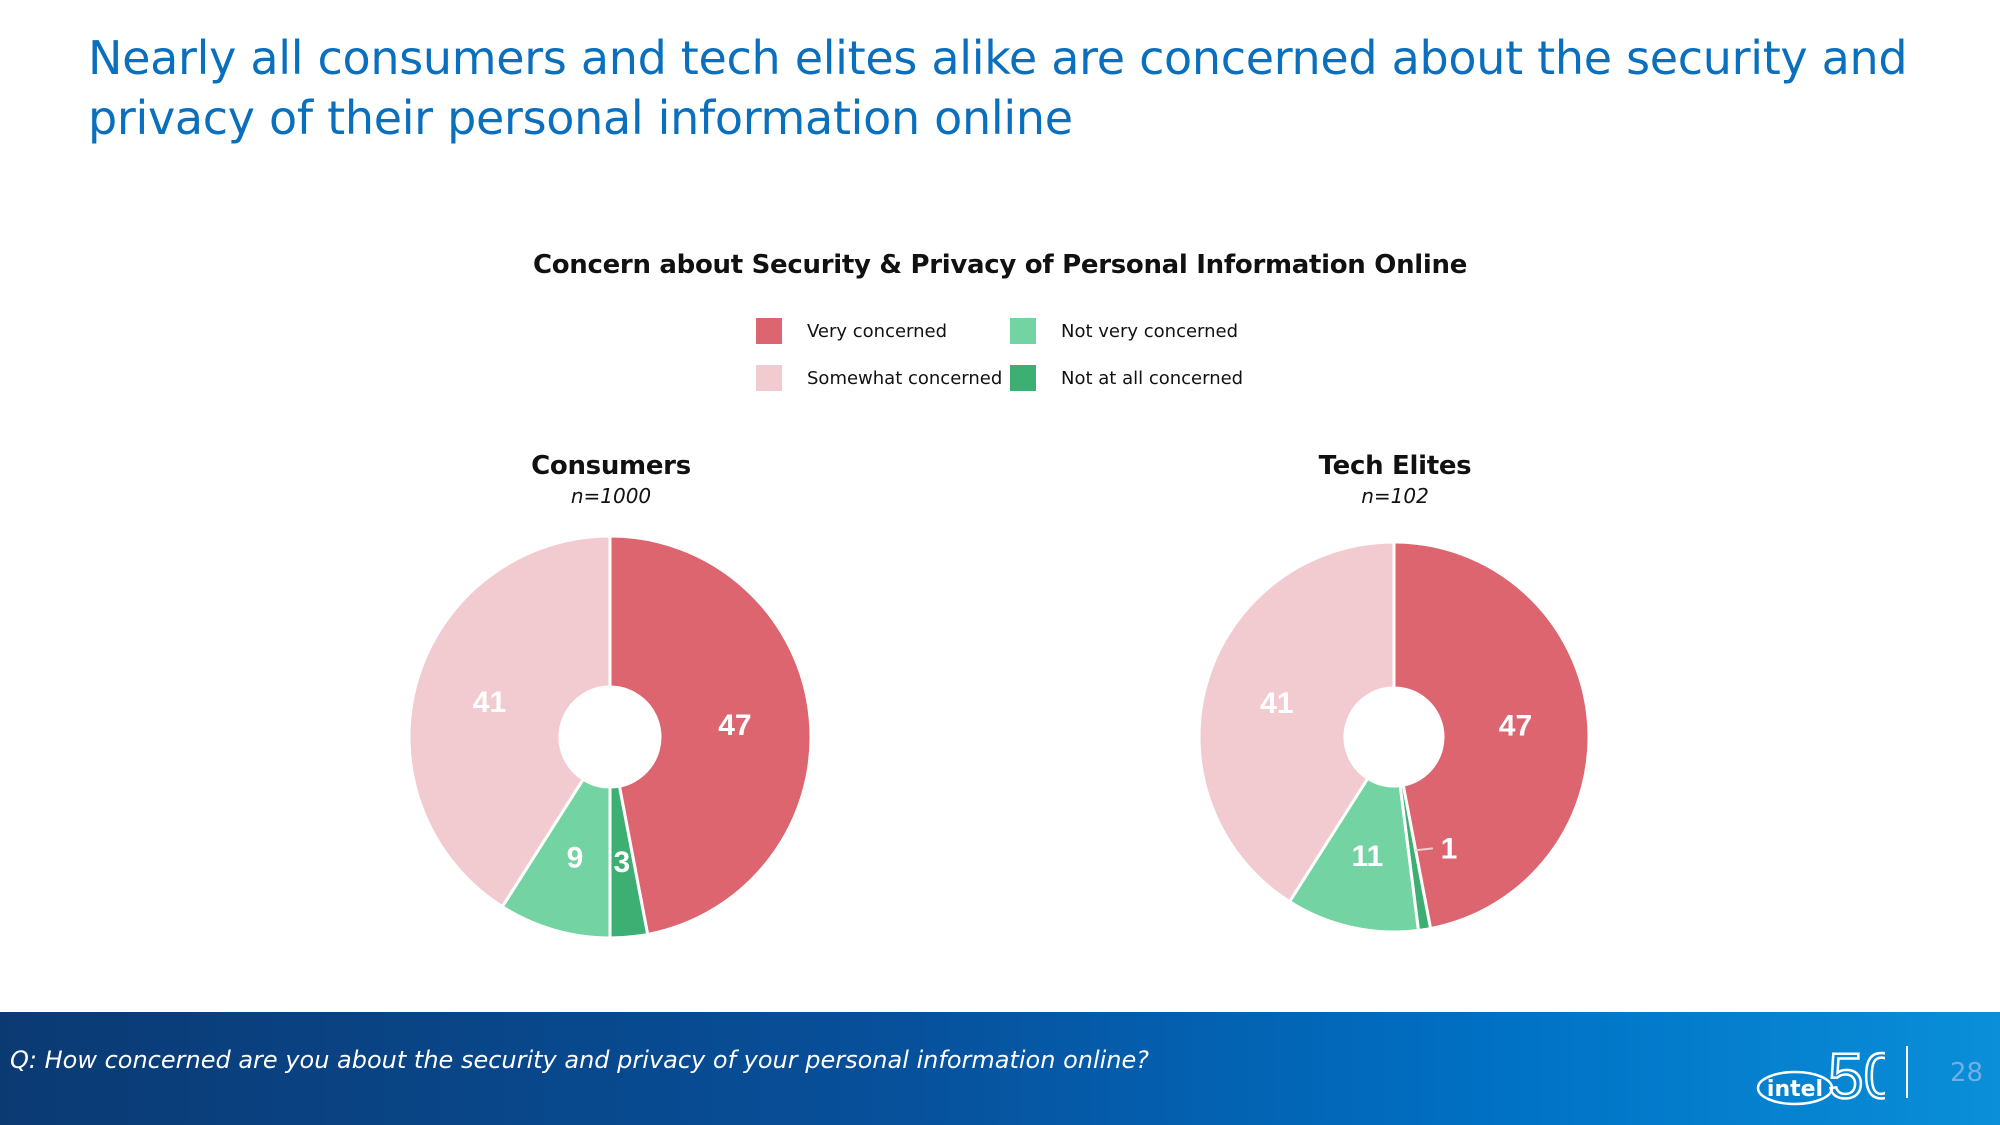  I want to click on legend-swatch-very-concerned, so click(769, 331).